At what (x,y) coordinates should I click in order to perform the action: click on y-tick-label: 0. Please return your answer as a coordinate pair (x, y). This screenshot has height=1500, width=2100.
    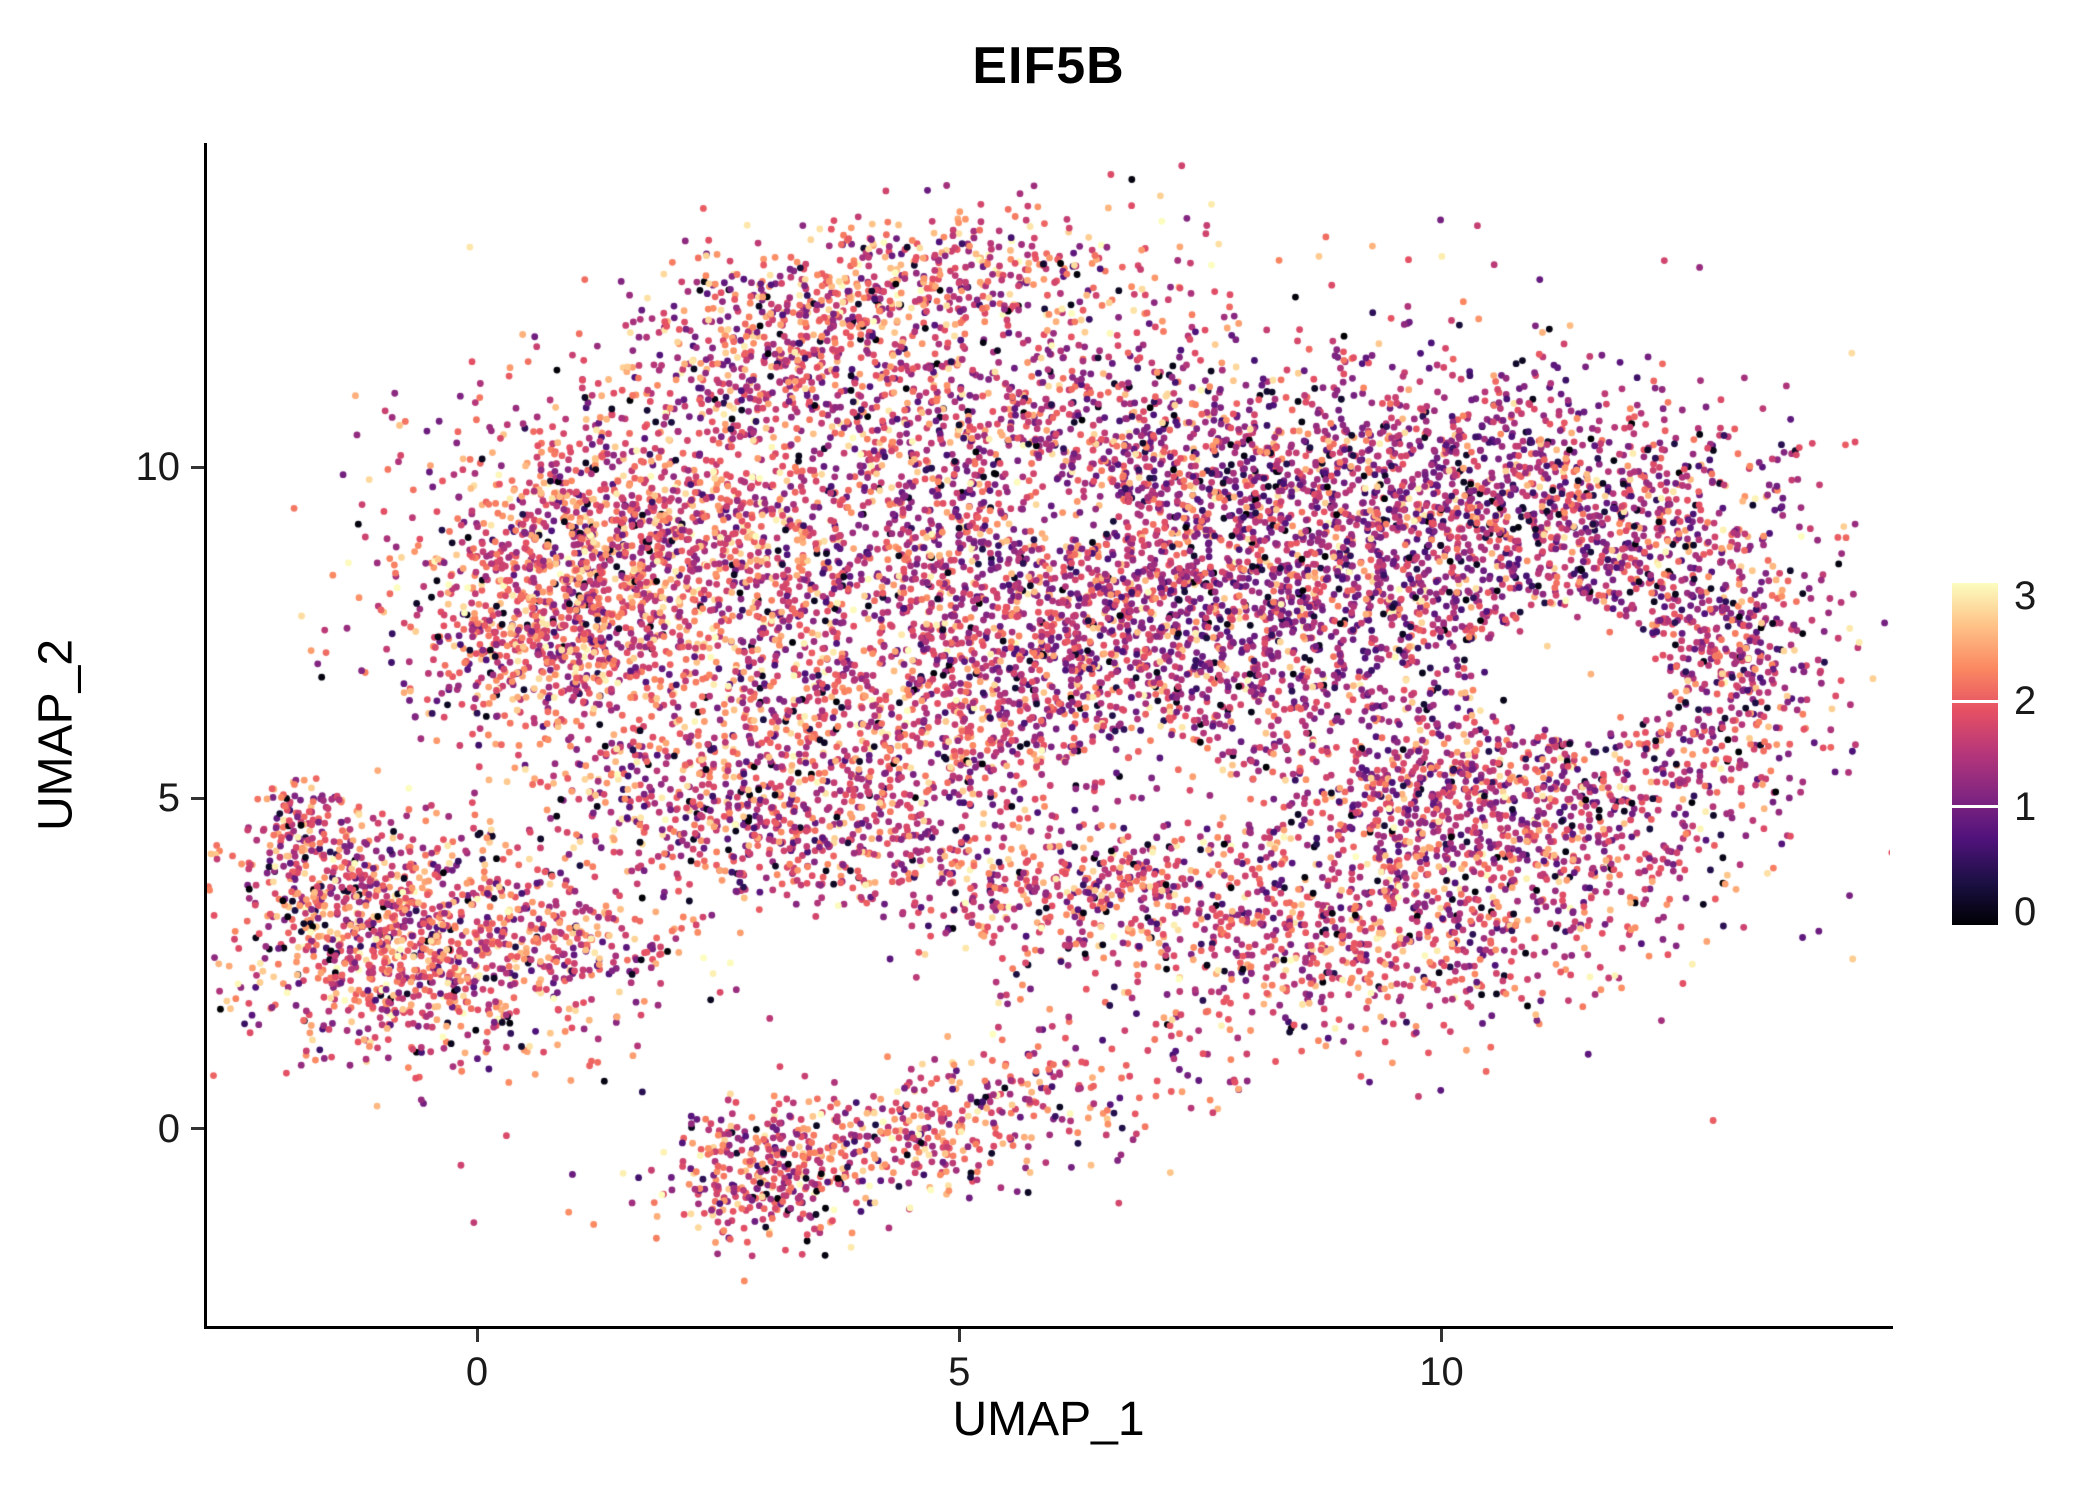
    Looking at the image, I should click on (168, 1128).